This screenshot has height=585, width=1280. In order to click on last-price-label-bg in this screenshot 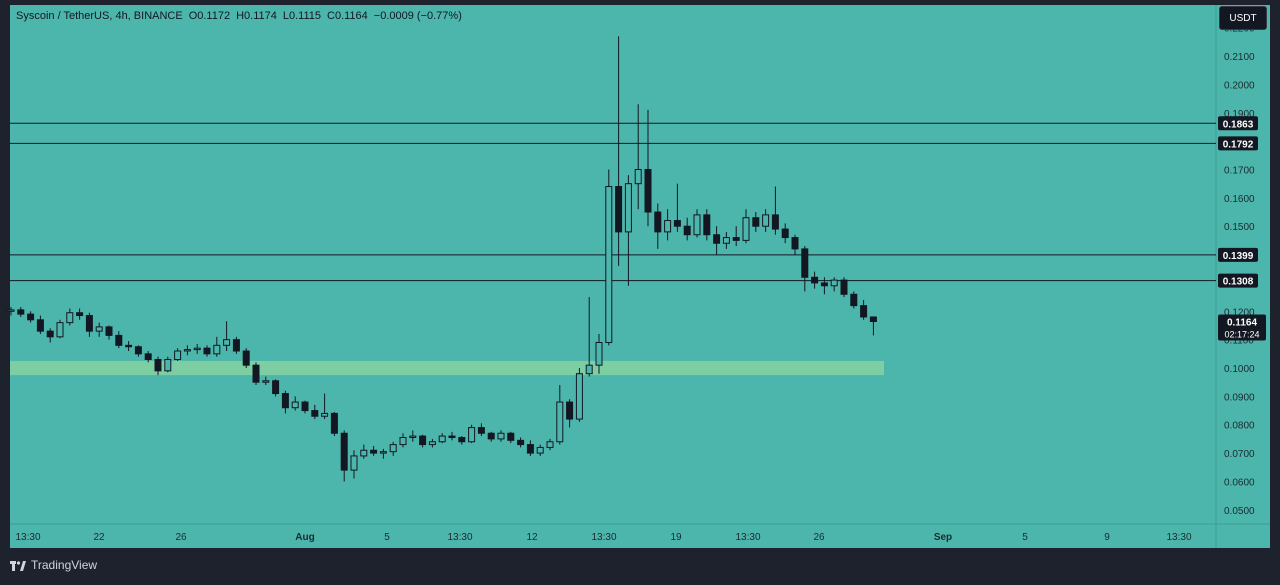, I will do `click(1242, 327)`.